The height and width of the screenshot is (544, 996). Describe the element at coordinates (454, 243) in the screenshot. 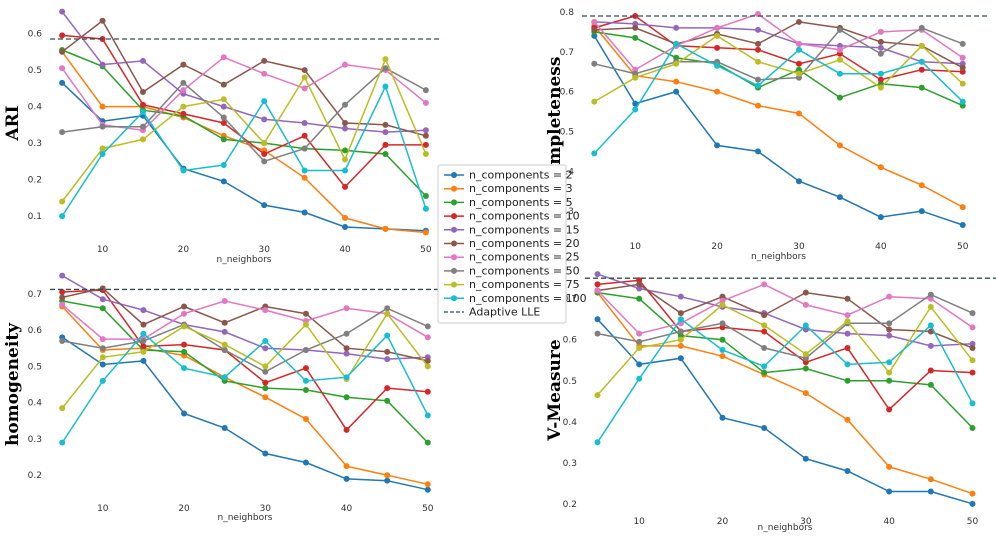

I see `legend-swatch-marker` at that location.